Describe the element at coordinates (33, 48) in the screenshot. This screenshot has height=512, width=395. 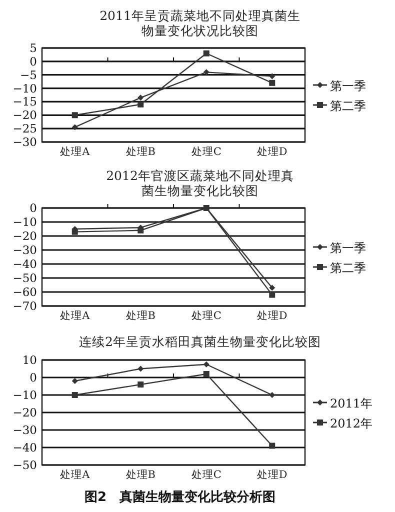
I see `y-tick-label: 5` at that location.